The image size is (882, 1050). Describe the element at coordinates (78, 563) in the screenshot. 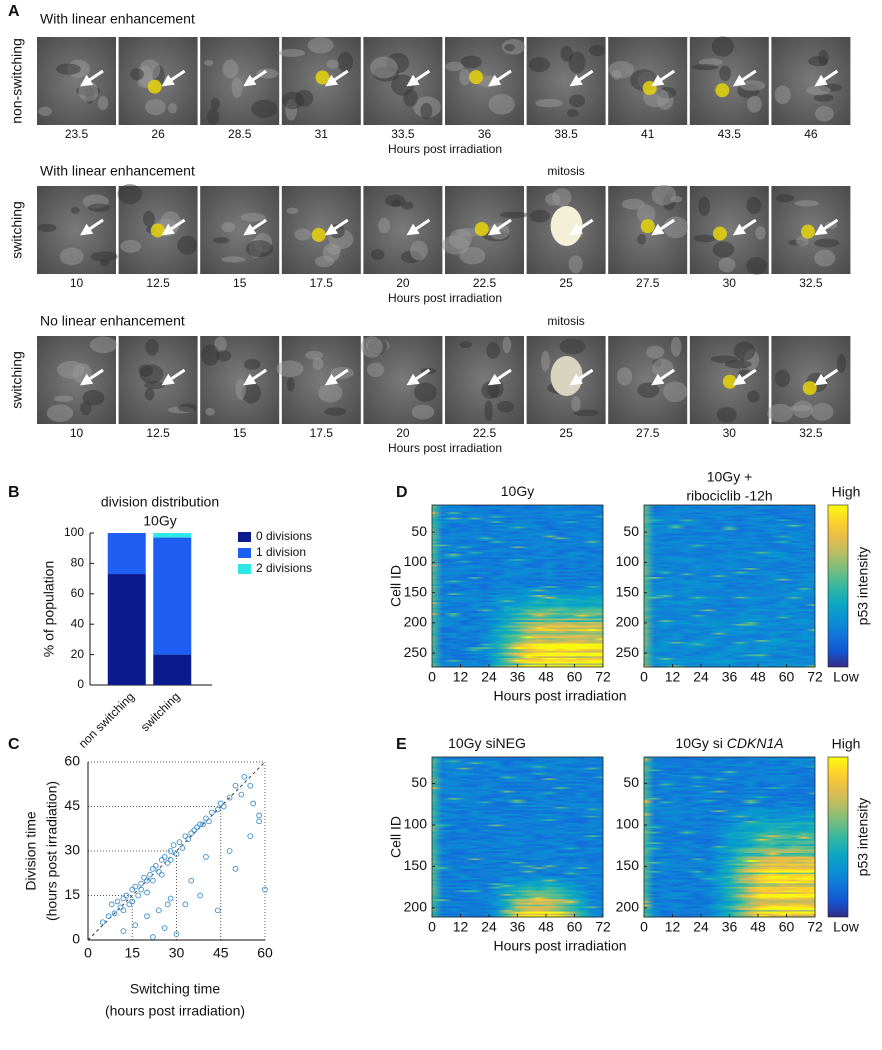

I see `y-tick-label: 80` at that location.